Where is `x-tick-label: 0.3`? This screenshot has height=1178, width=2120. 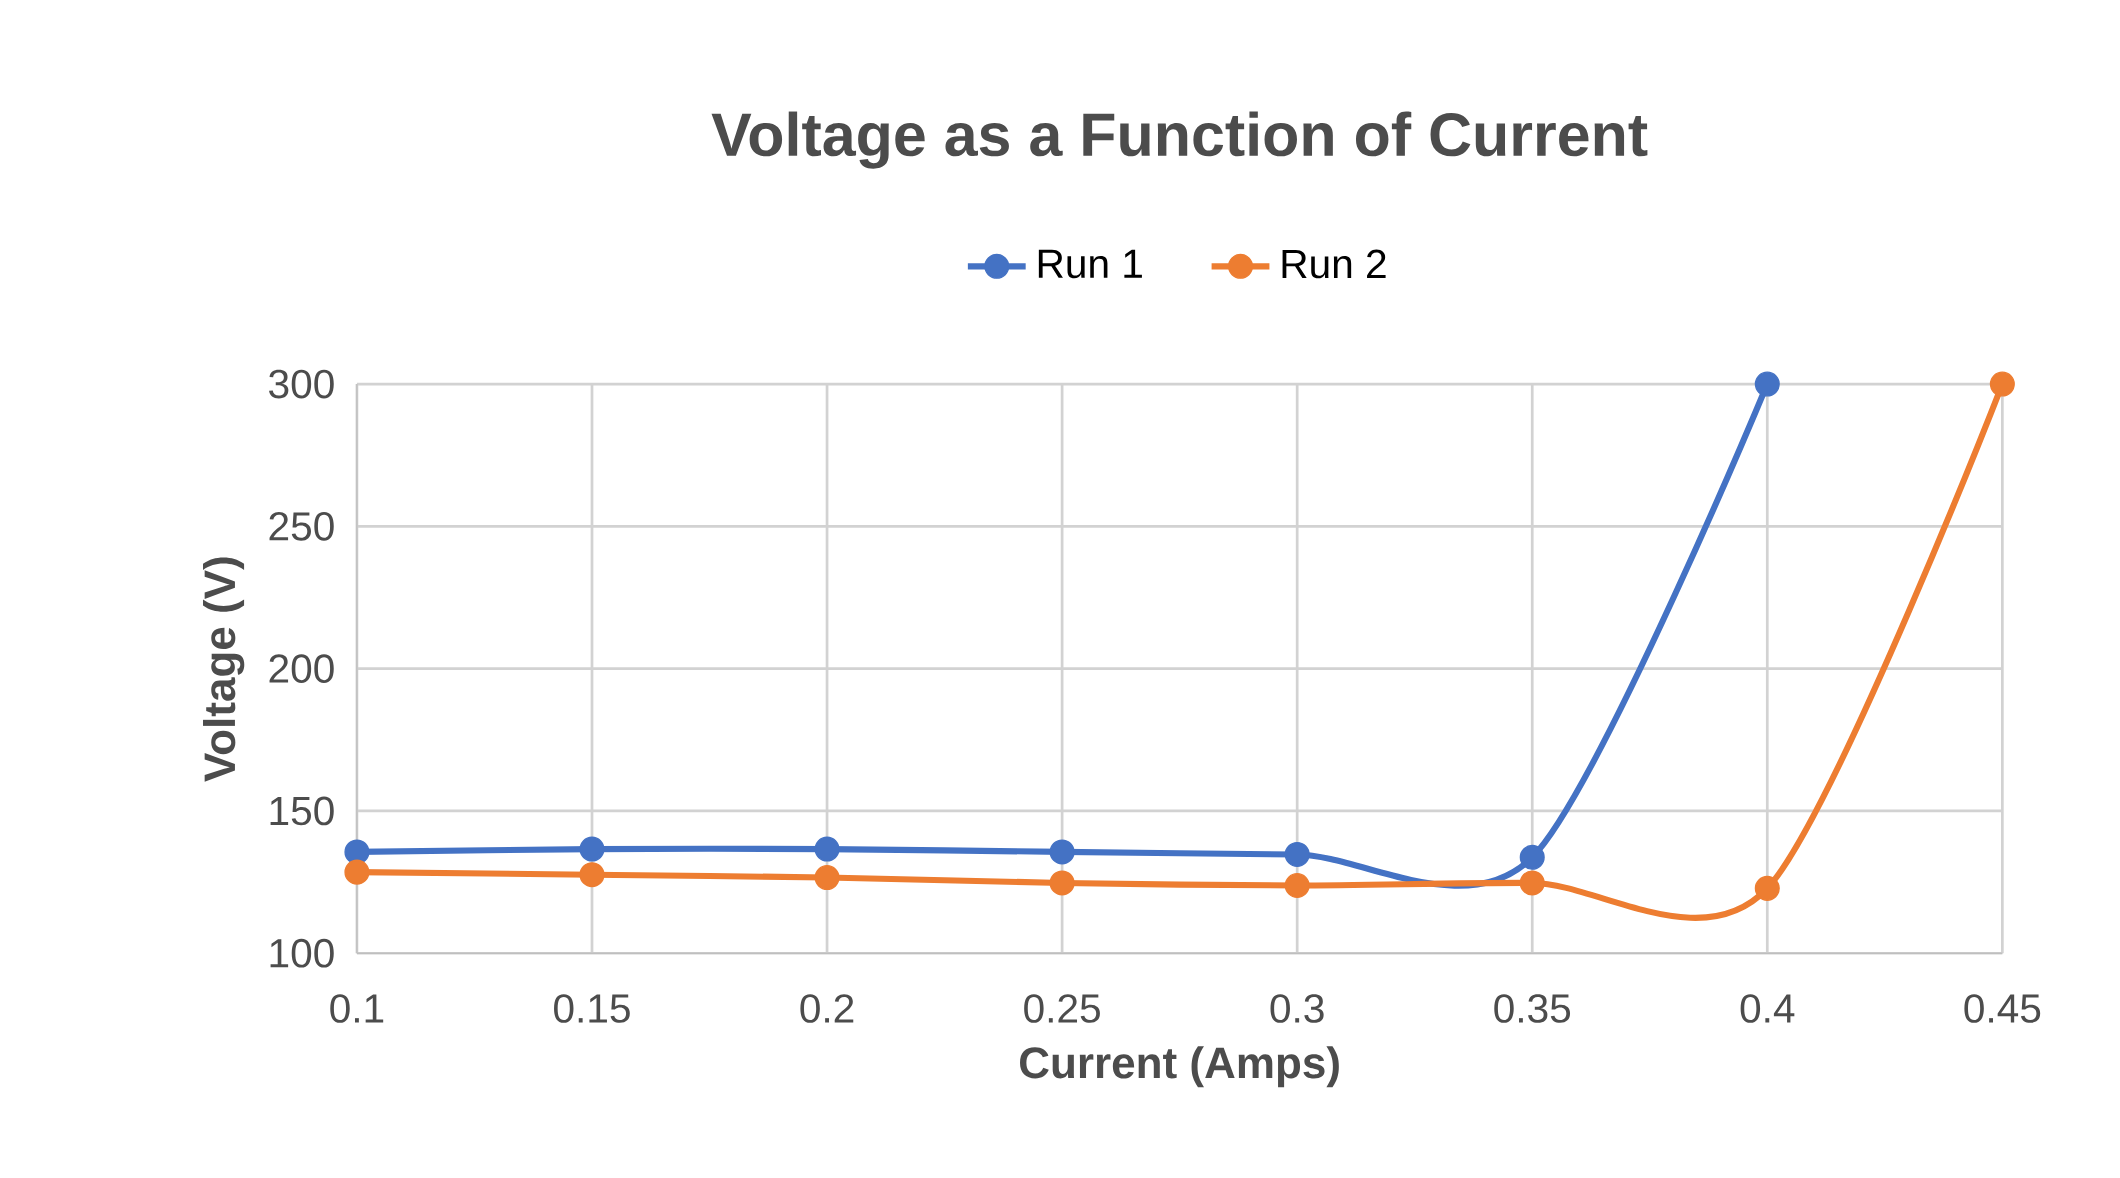
x-tick-label: 0.3 is located at coordinates (1297, 1008).